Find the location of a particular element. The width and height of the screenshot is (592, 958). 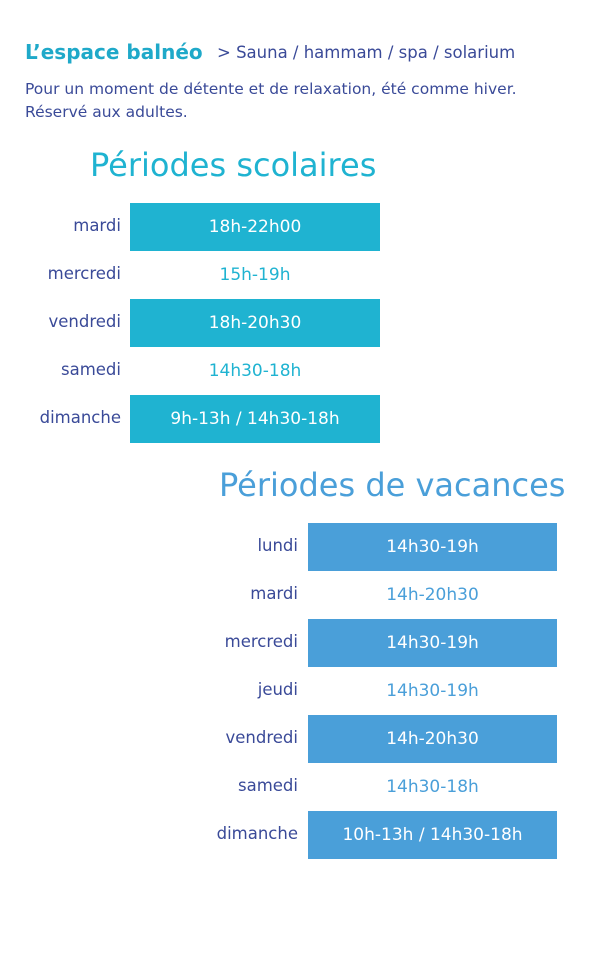

day-label: lundi is located at coordinates (277, 545).